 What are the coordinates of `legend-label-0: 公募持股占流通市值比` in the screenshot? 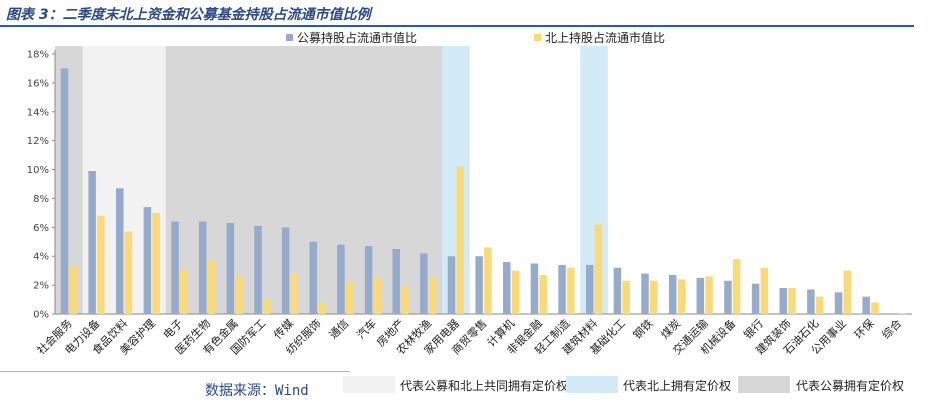 It's located at (357, 37).